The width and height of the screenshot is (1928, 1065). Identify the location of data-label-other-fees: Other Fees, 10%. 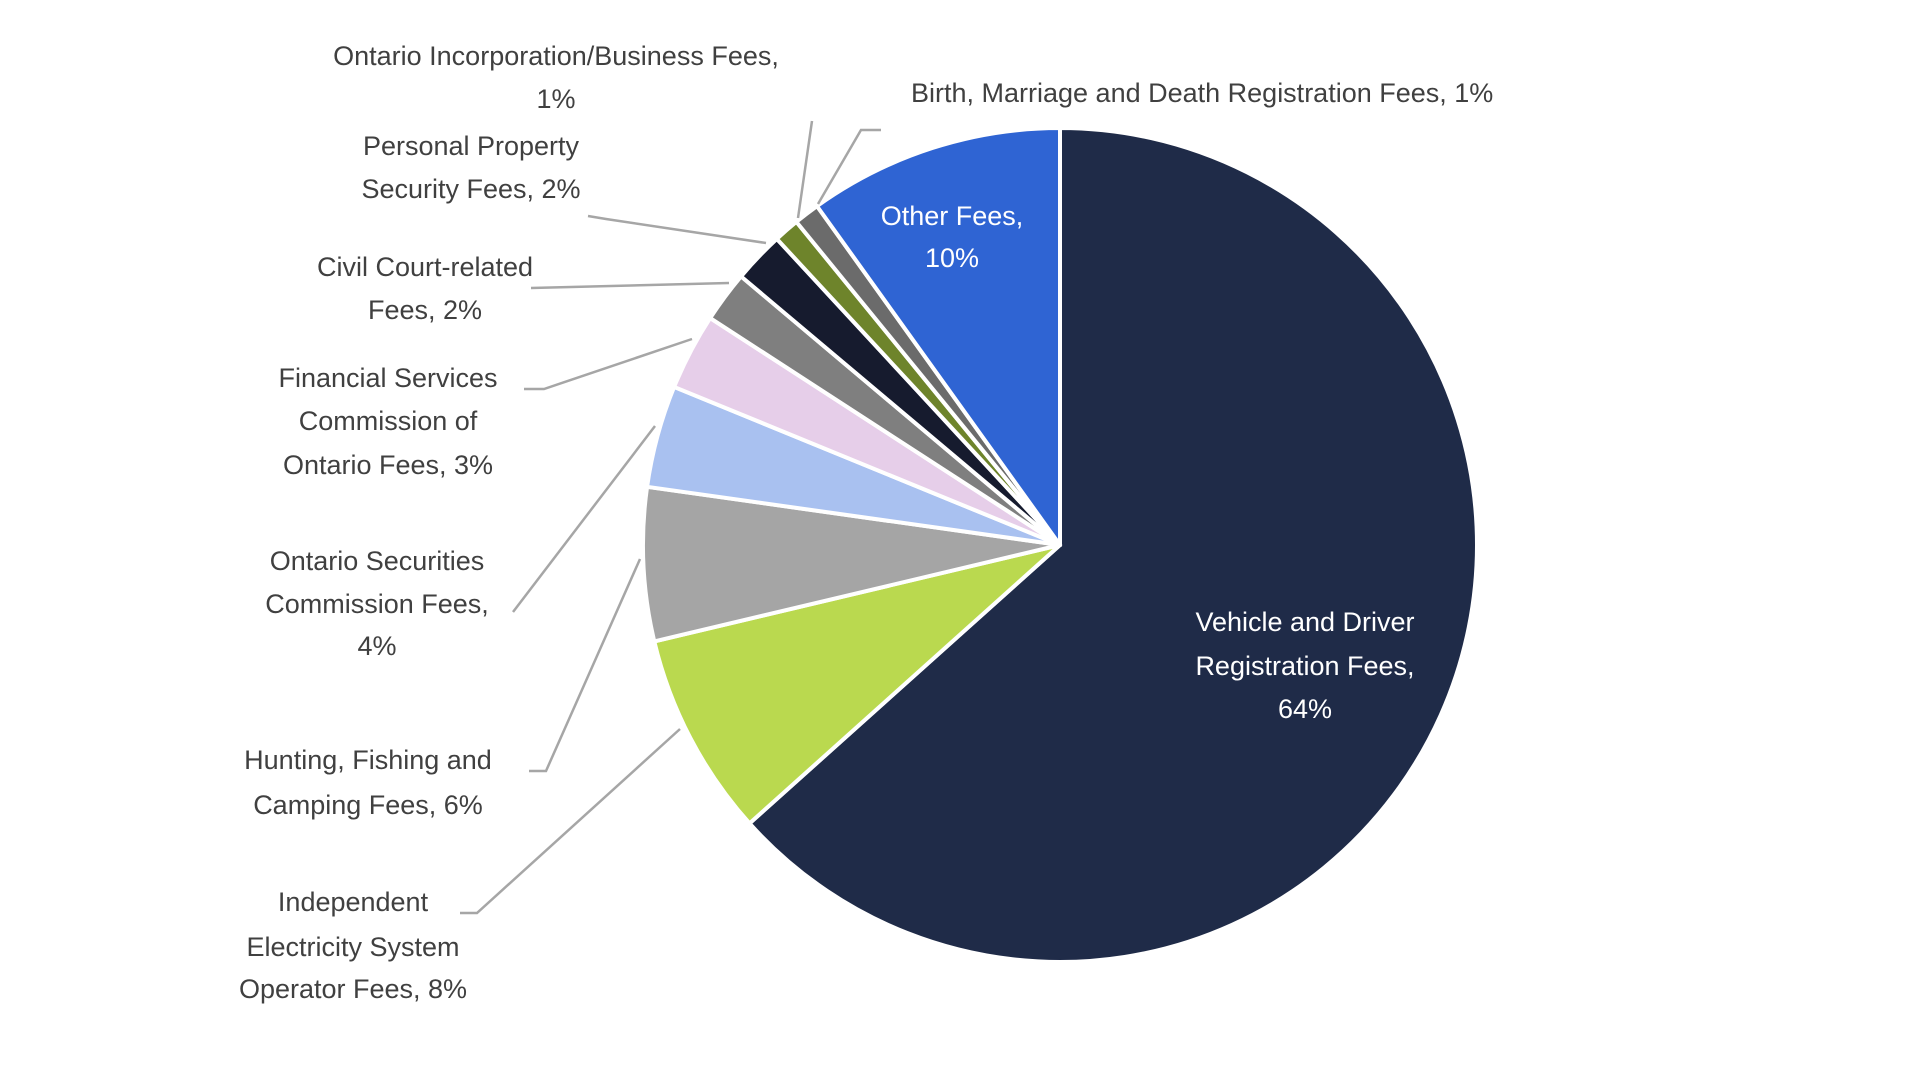
(952, 237).